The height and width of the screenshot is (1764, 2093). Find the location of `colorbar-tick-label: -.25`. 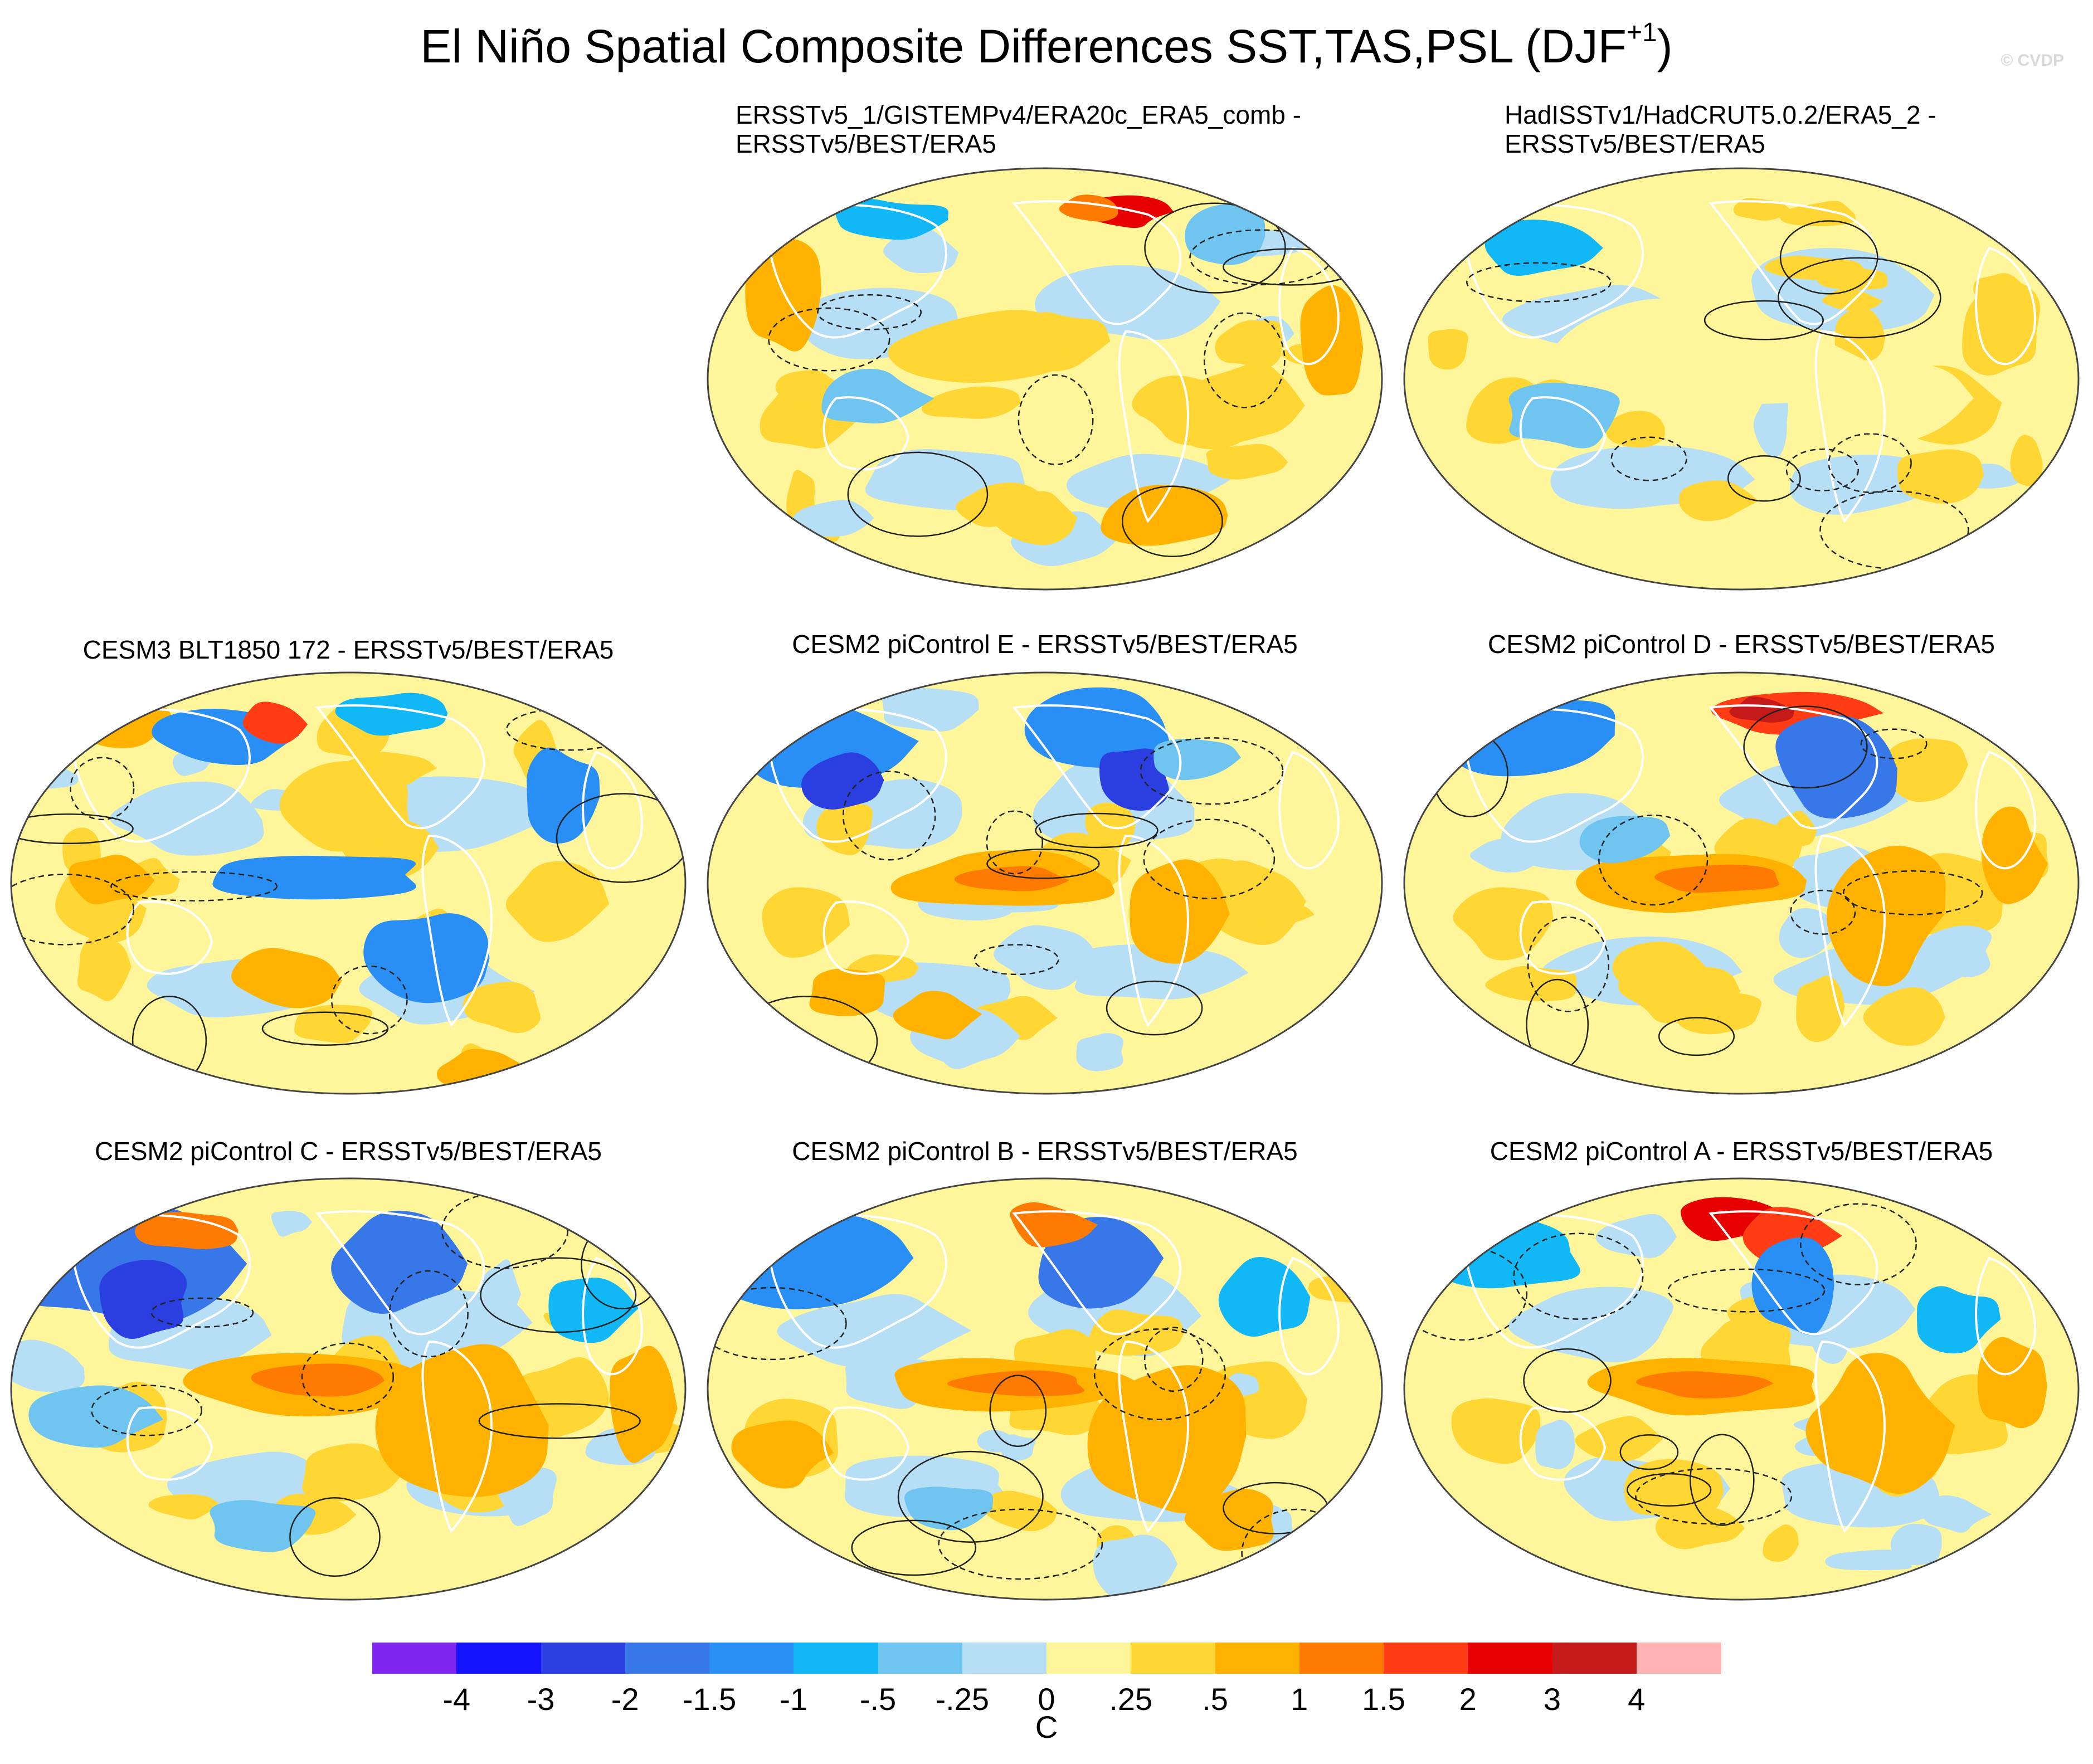

colorbar-tick-label: -.25 is located at coordinates (963, 1699).